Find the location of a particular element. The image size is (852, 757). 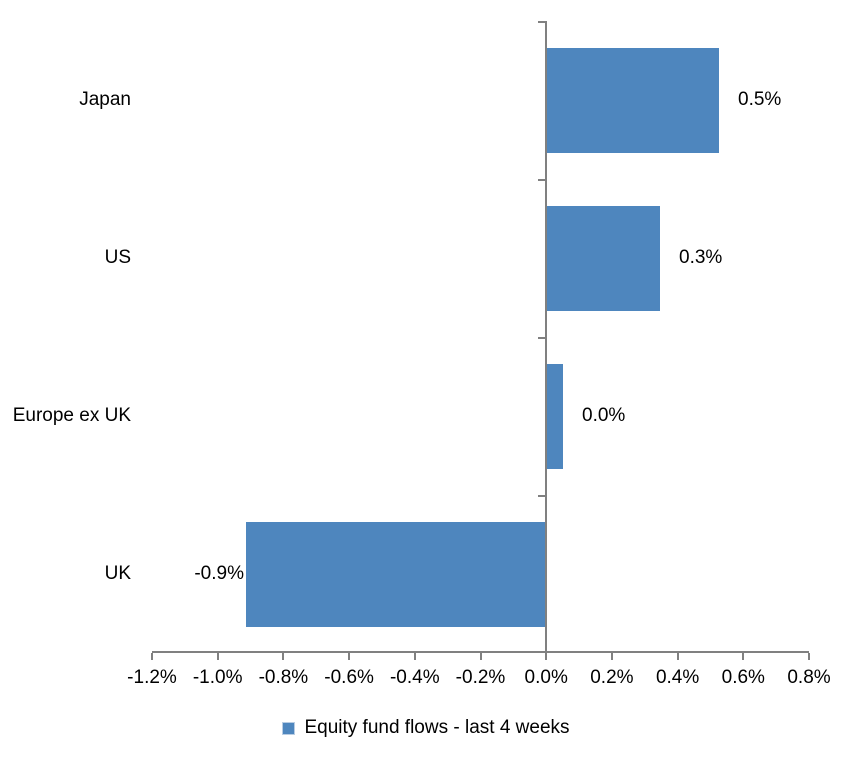

legend-label: Equity fund flows - last 4 weeks is located at coordinates (437, 727).